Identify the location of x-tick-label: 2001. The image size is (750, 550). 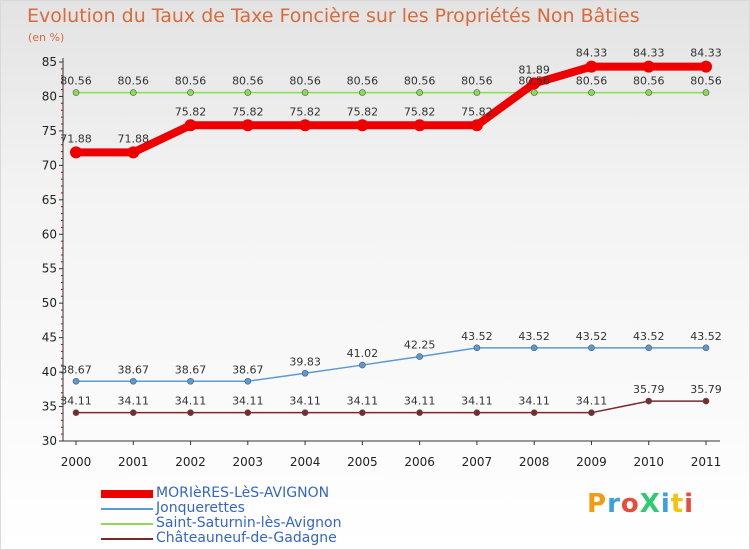
(133, 462).